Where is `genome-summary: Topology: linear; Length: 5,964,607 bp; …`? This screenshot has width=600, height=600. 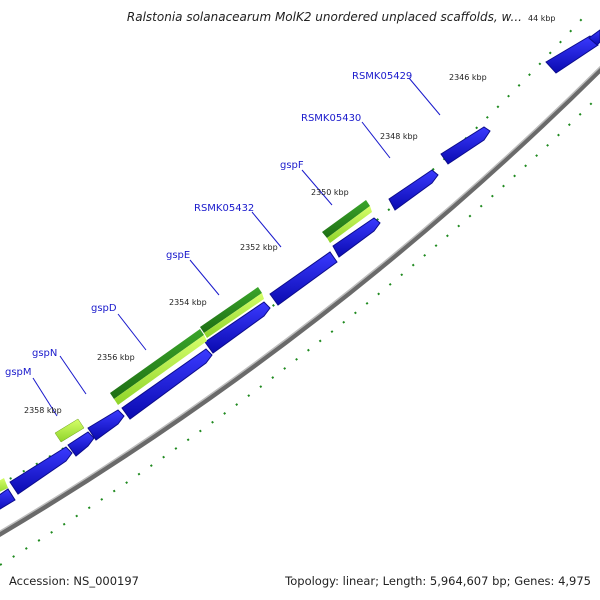 genome-summary: Topology: linear; Length: 5,964,607 bp; … is located at coordinates (438, 581).